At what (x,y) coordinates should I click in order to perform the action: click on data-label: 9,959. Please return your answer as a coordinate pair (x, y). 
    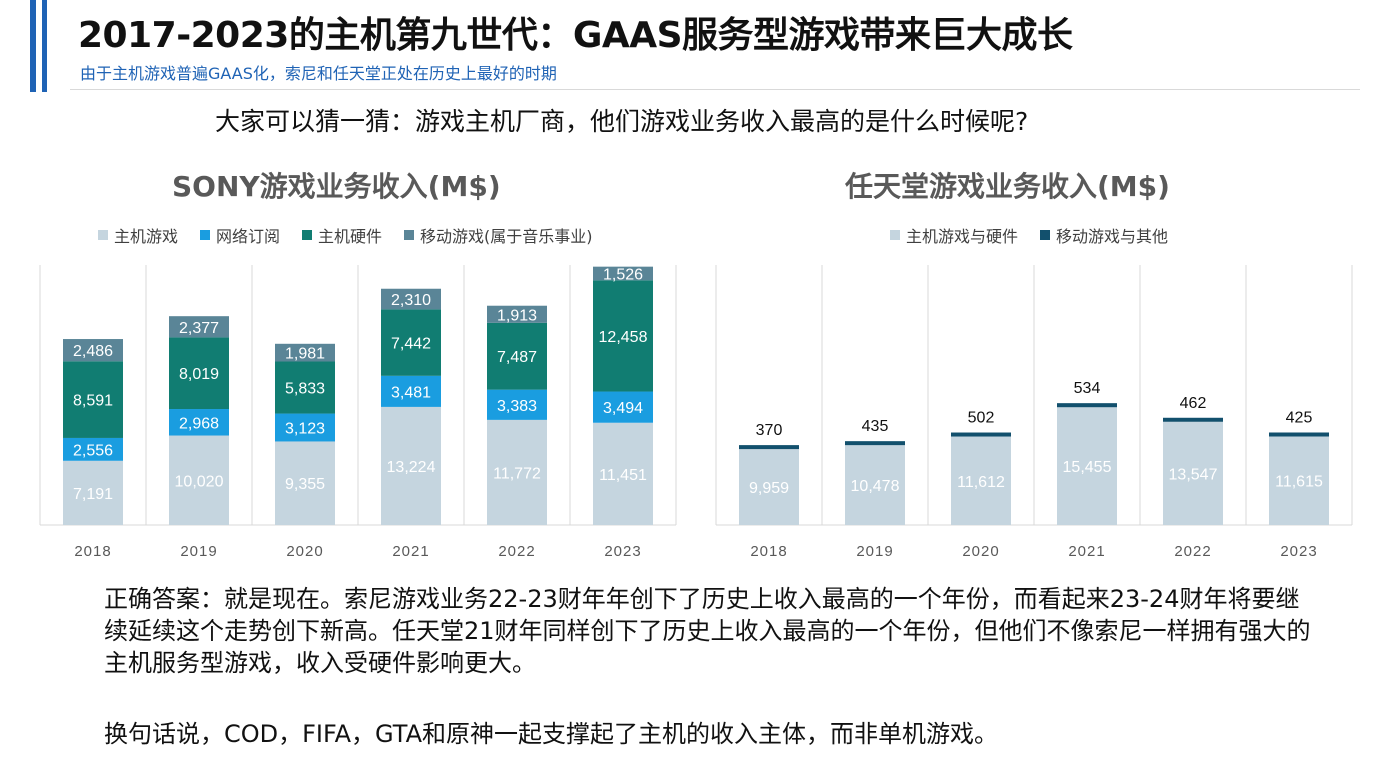
    Looking at the image, I should click on (769, 488).